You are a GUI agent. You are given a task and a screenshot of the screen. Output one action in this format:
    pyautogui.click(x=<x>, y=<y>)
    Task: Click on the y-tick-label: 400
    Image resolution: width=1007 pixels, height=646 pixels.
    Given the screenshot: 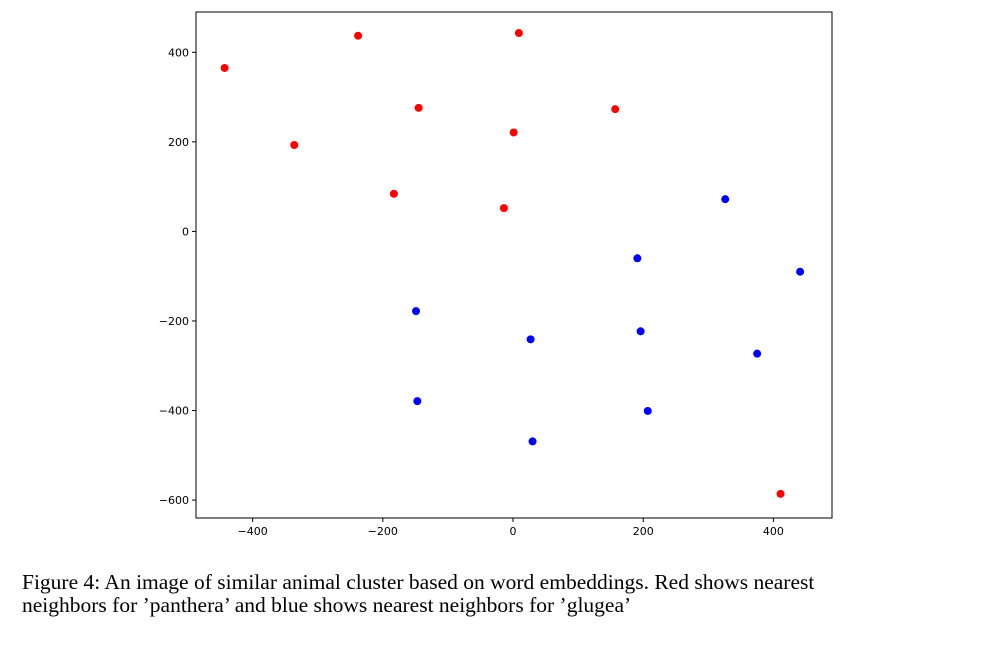 What is the action you would take?
    pyautogui.click(x=178, y=52)
    